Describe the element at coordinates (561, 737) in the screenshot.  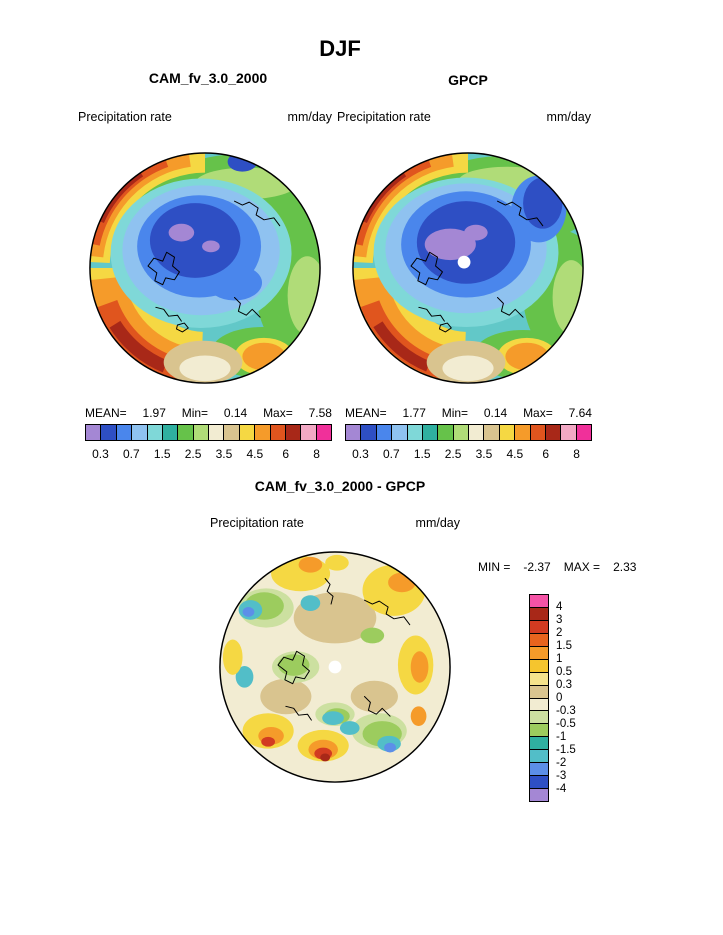
I see `colorbar-tick-label: -1` at that location.